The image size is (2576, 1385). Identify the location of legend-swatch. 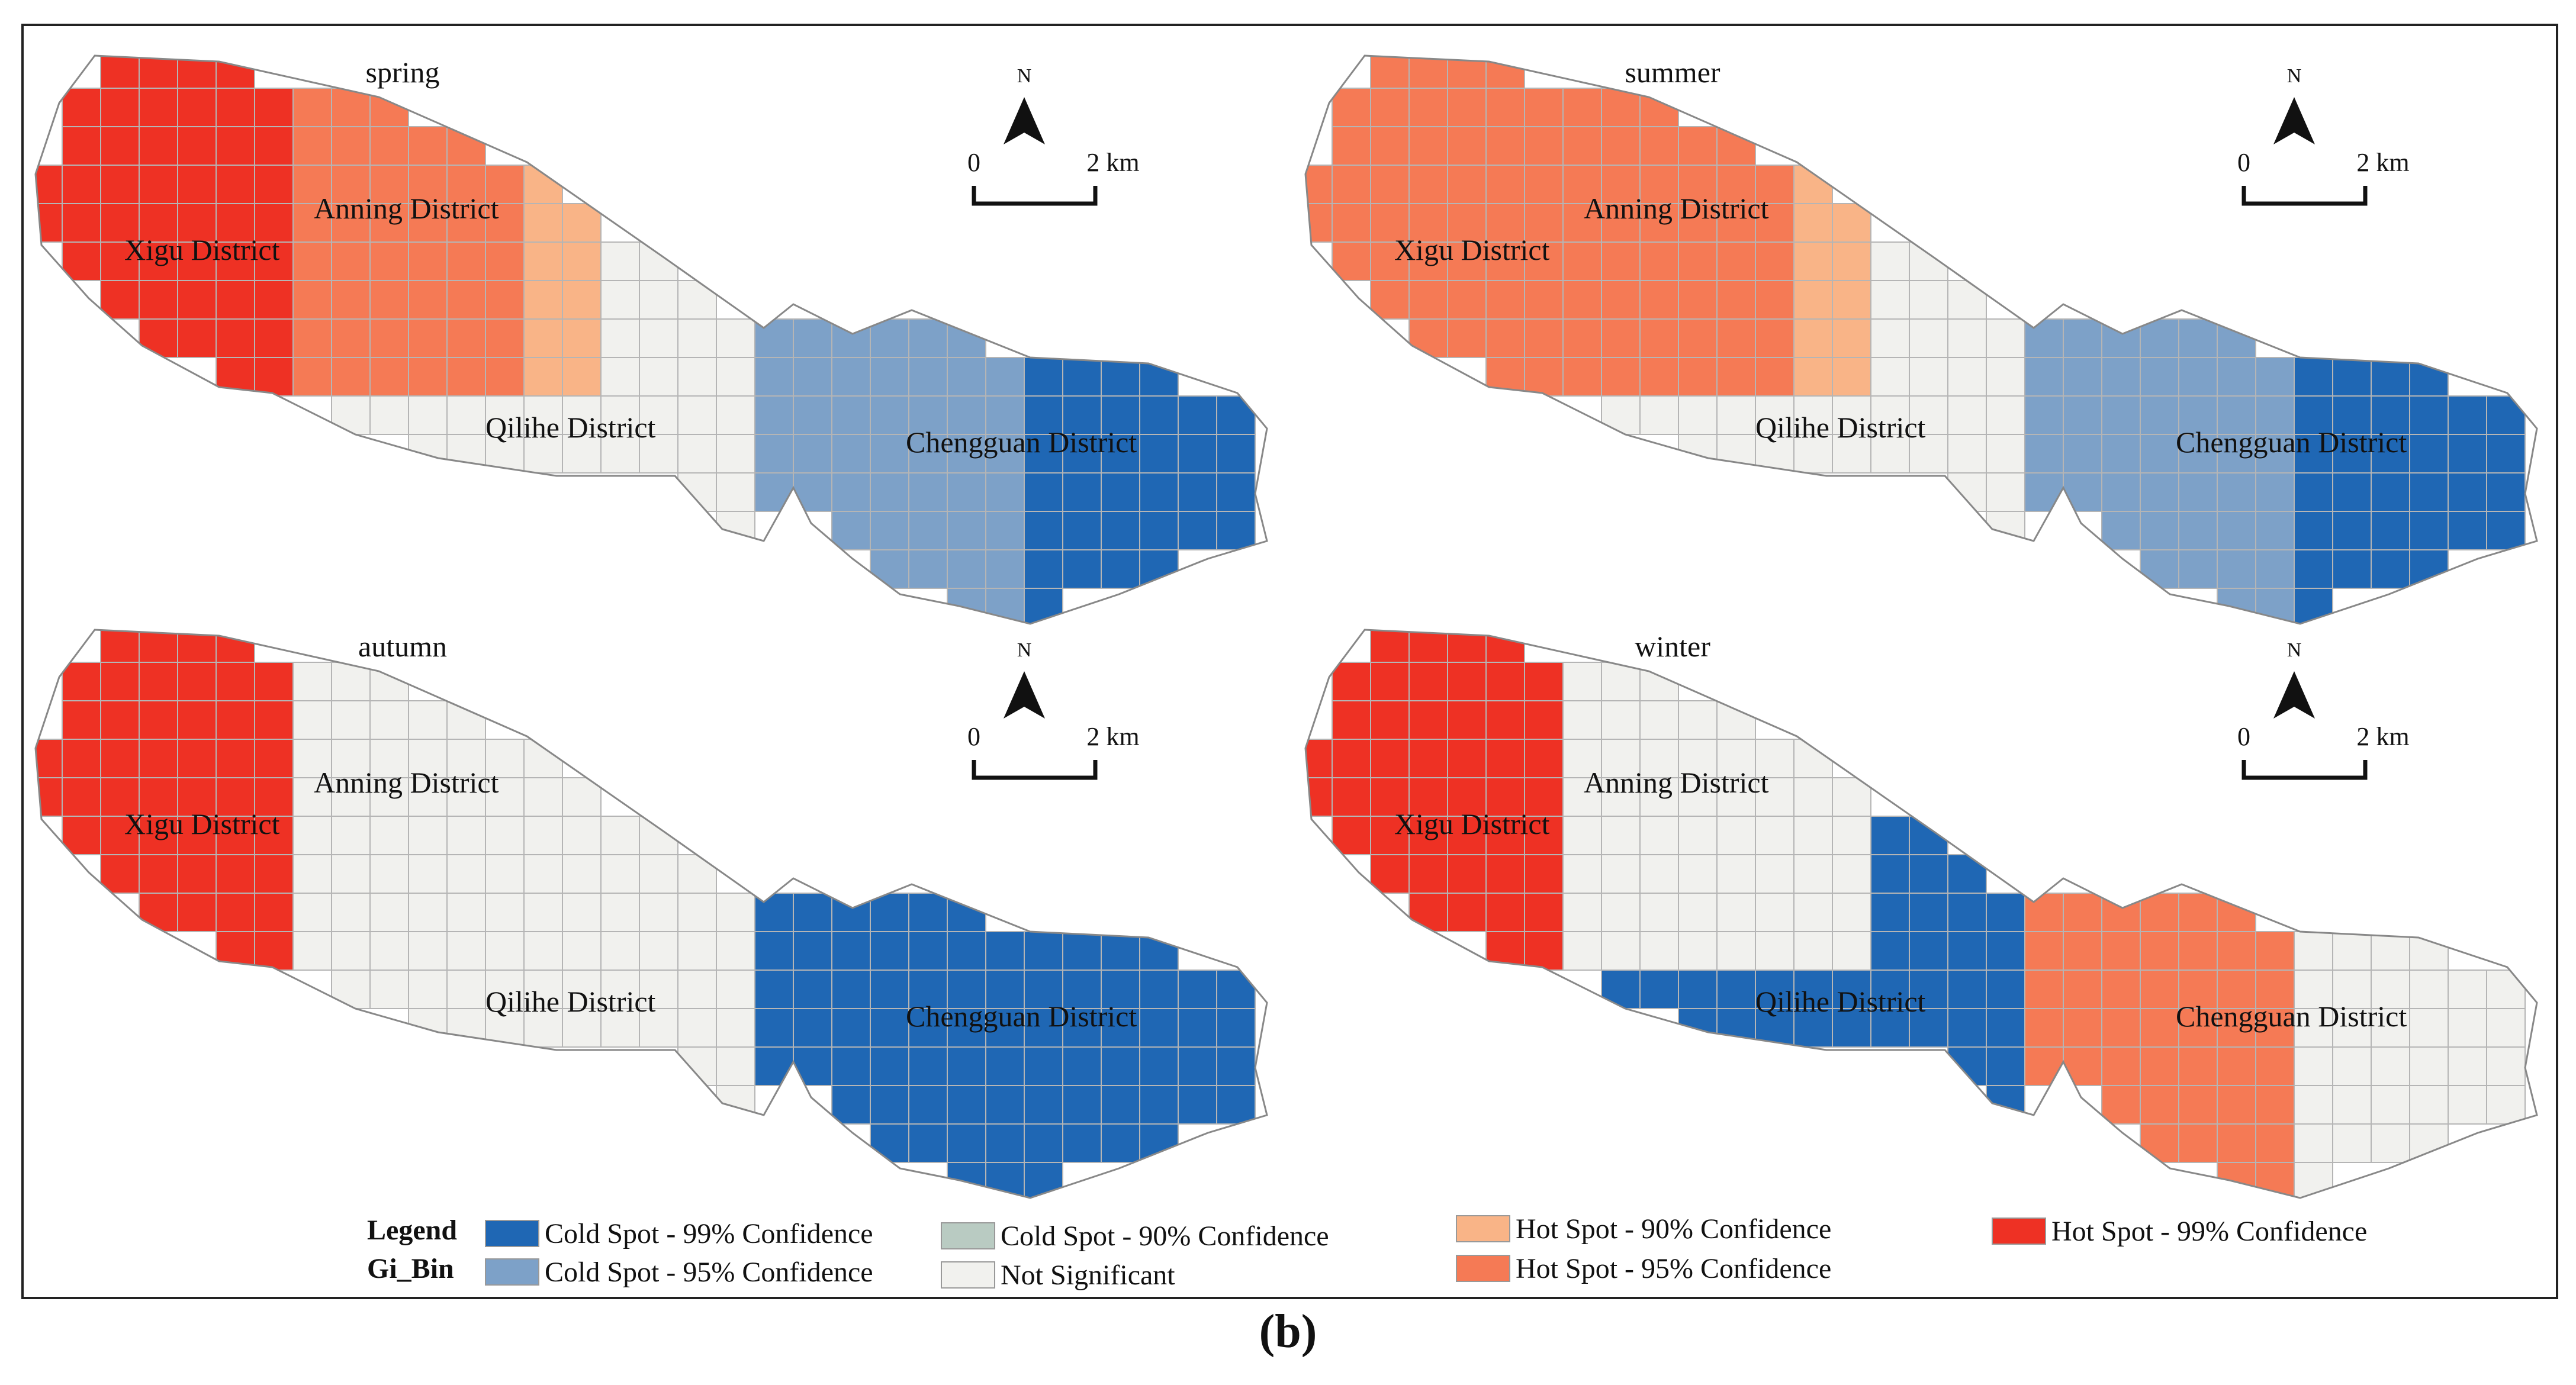
(1483, 1228).